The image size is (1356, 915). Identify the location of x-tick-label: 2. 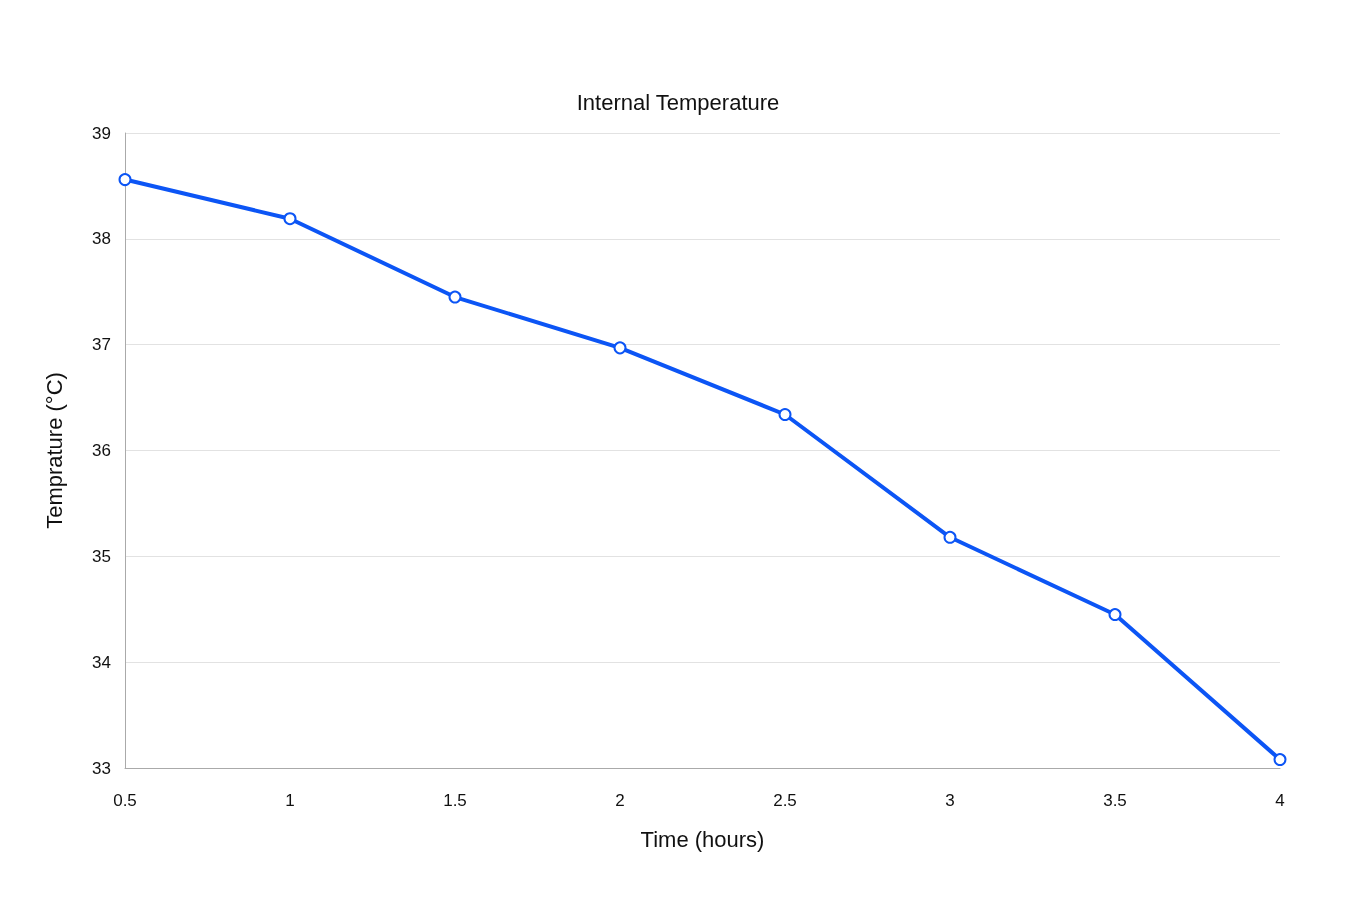
(620, 800).